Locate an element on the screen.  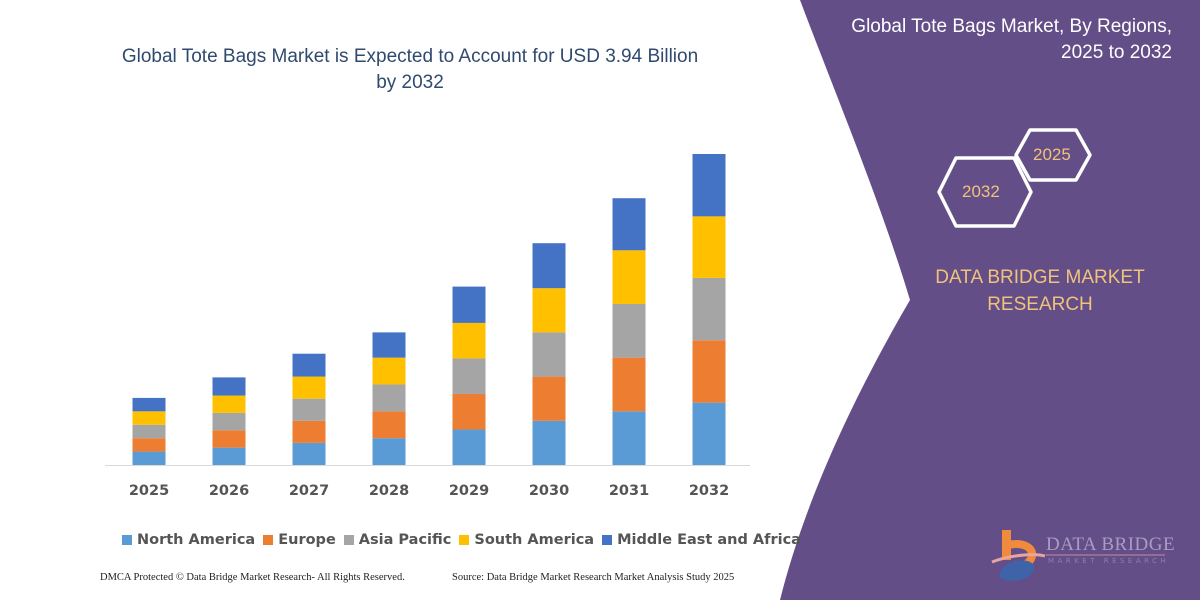
x-tick-label: 2026 is located at coordinates (229, 491).